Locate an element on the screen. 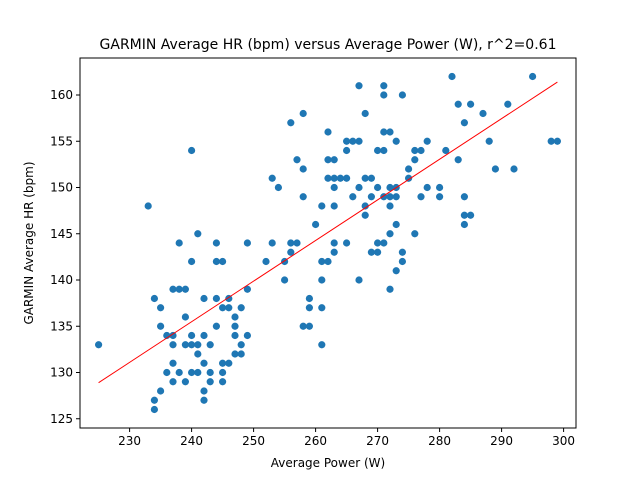 This screenshot has width=640, height=480. y-axis-label: GARMIN Average HR (bpm) is located at coordinates (29, 242).